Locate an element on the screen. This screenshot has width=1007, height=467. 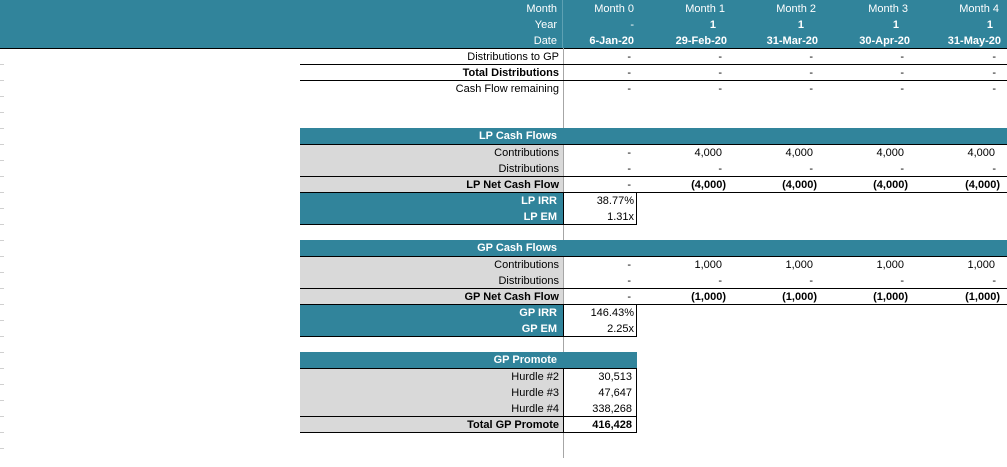
gp-net-m0: - is located at coordinates (629, 297).